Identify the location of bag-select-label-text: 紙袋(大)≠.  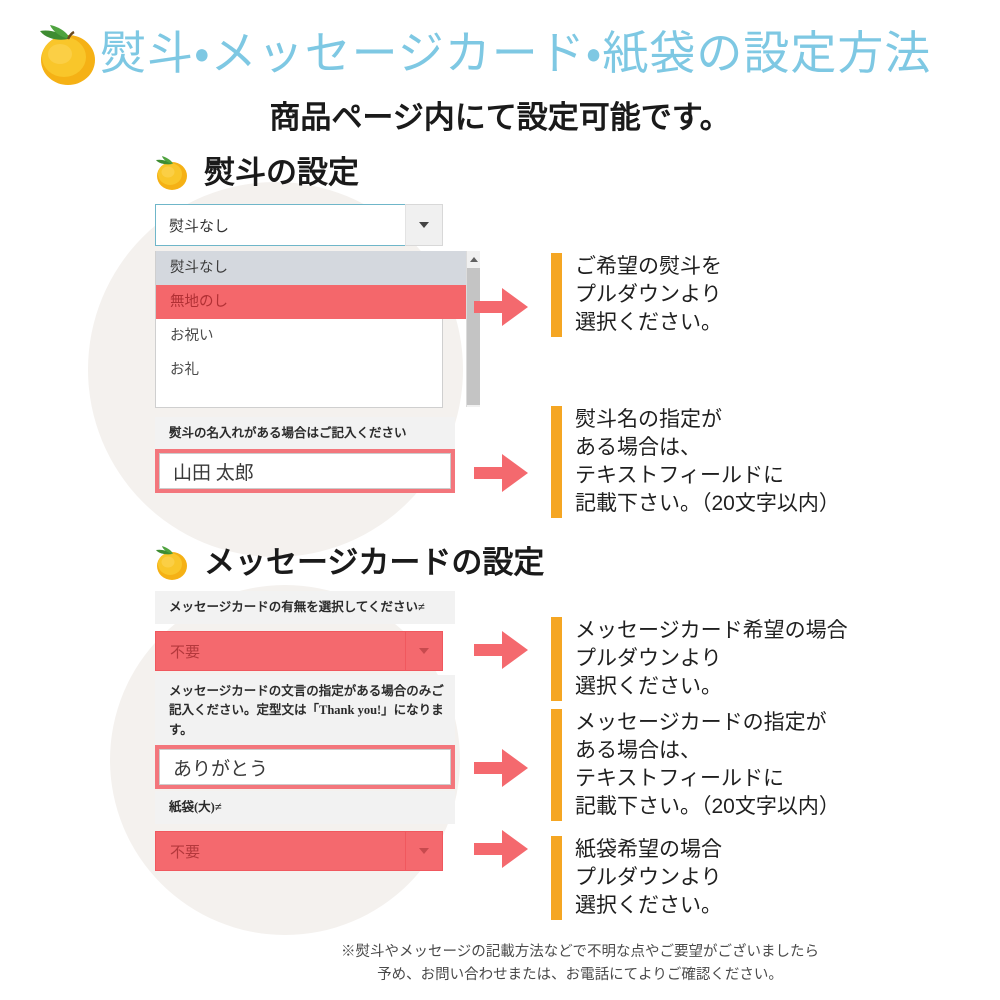
(305, 808).